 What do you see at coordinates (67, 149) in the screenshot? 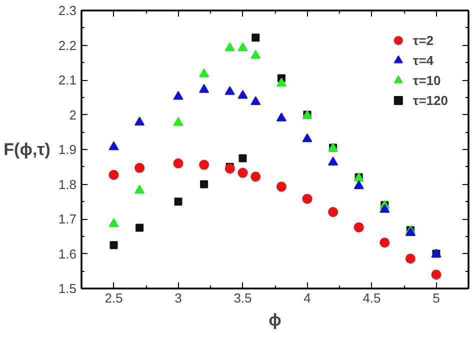
I see `y-tick-label: 1.9` at bounding box center [67, 149].